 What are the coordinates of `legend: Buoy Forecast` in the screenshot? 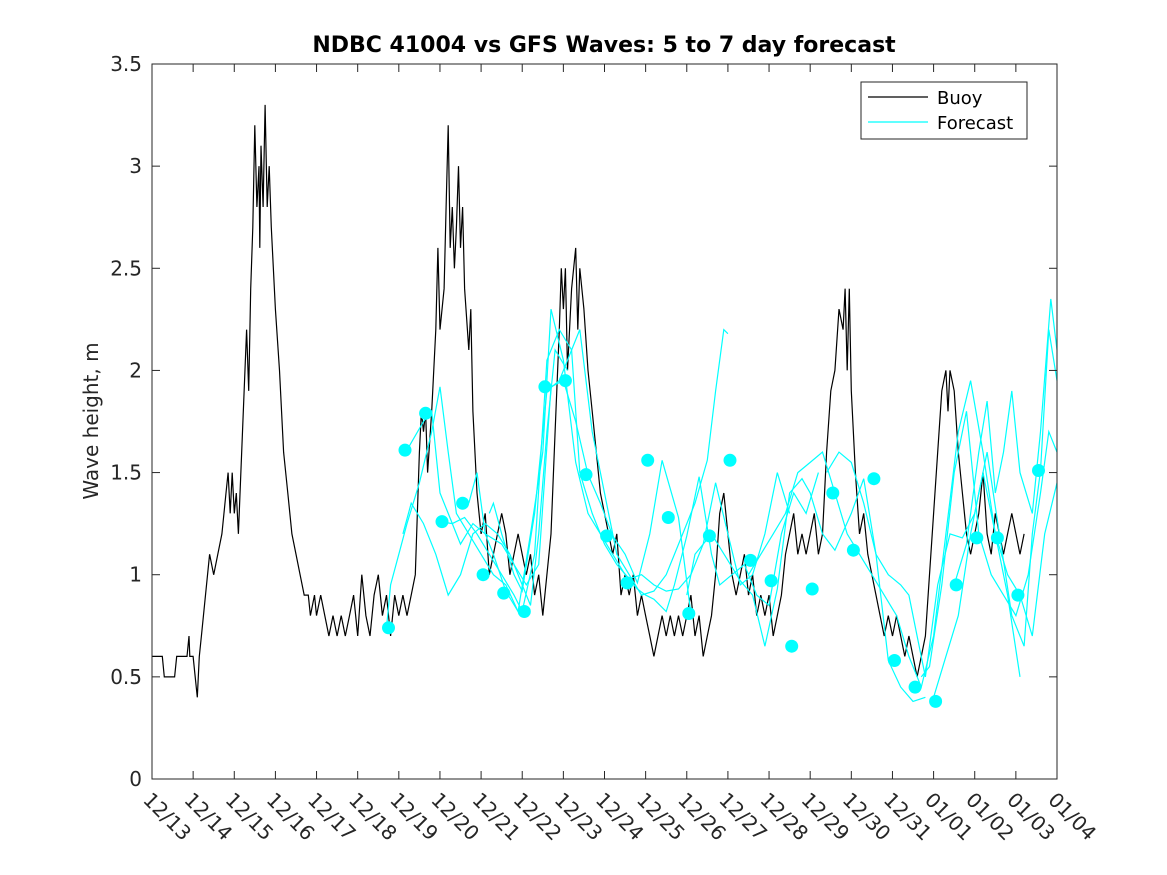 It's located at (944, 110).